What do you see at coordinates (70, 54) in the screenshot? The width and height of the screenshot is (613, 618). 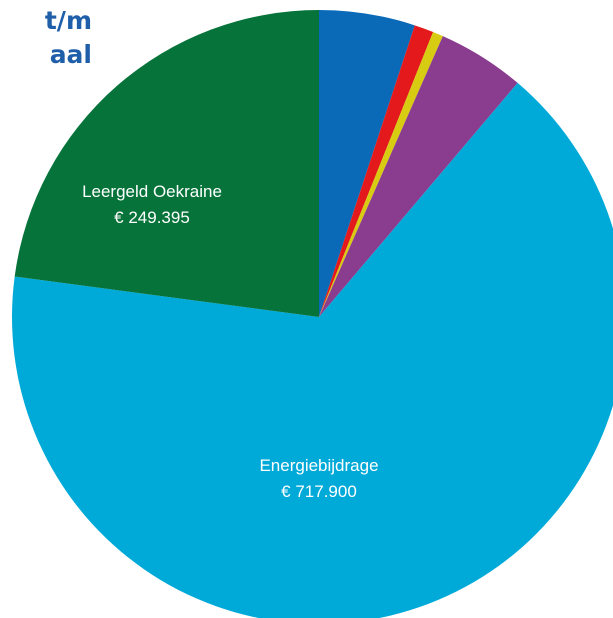 I see `chart-title-line-2: aal` at bounding box center [70, 54].